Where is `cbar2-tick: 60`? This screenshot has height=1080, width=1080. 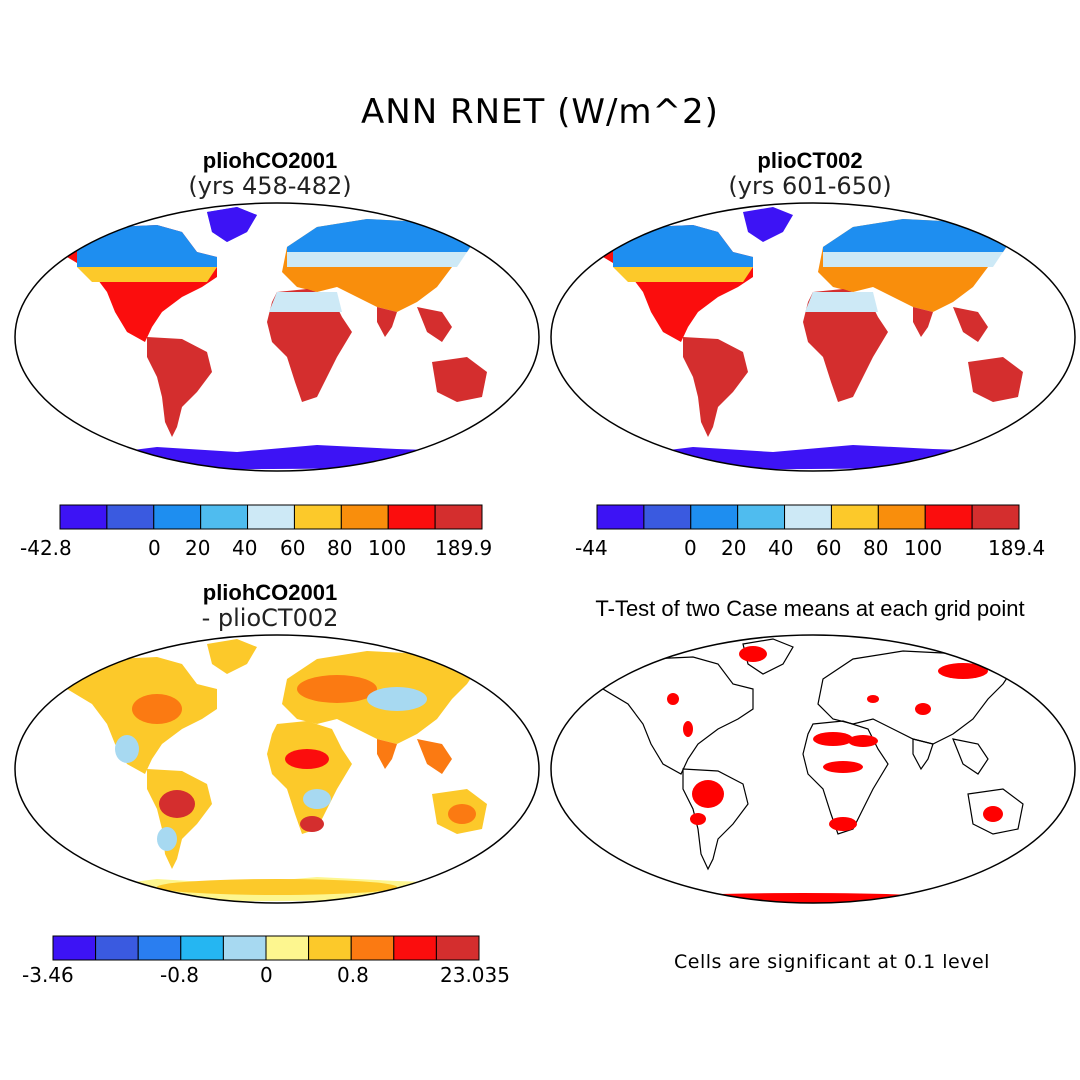
cbar2-tick: 60 is located at coordinates (829, 548).